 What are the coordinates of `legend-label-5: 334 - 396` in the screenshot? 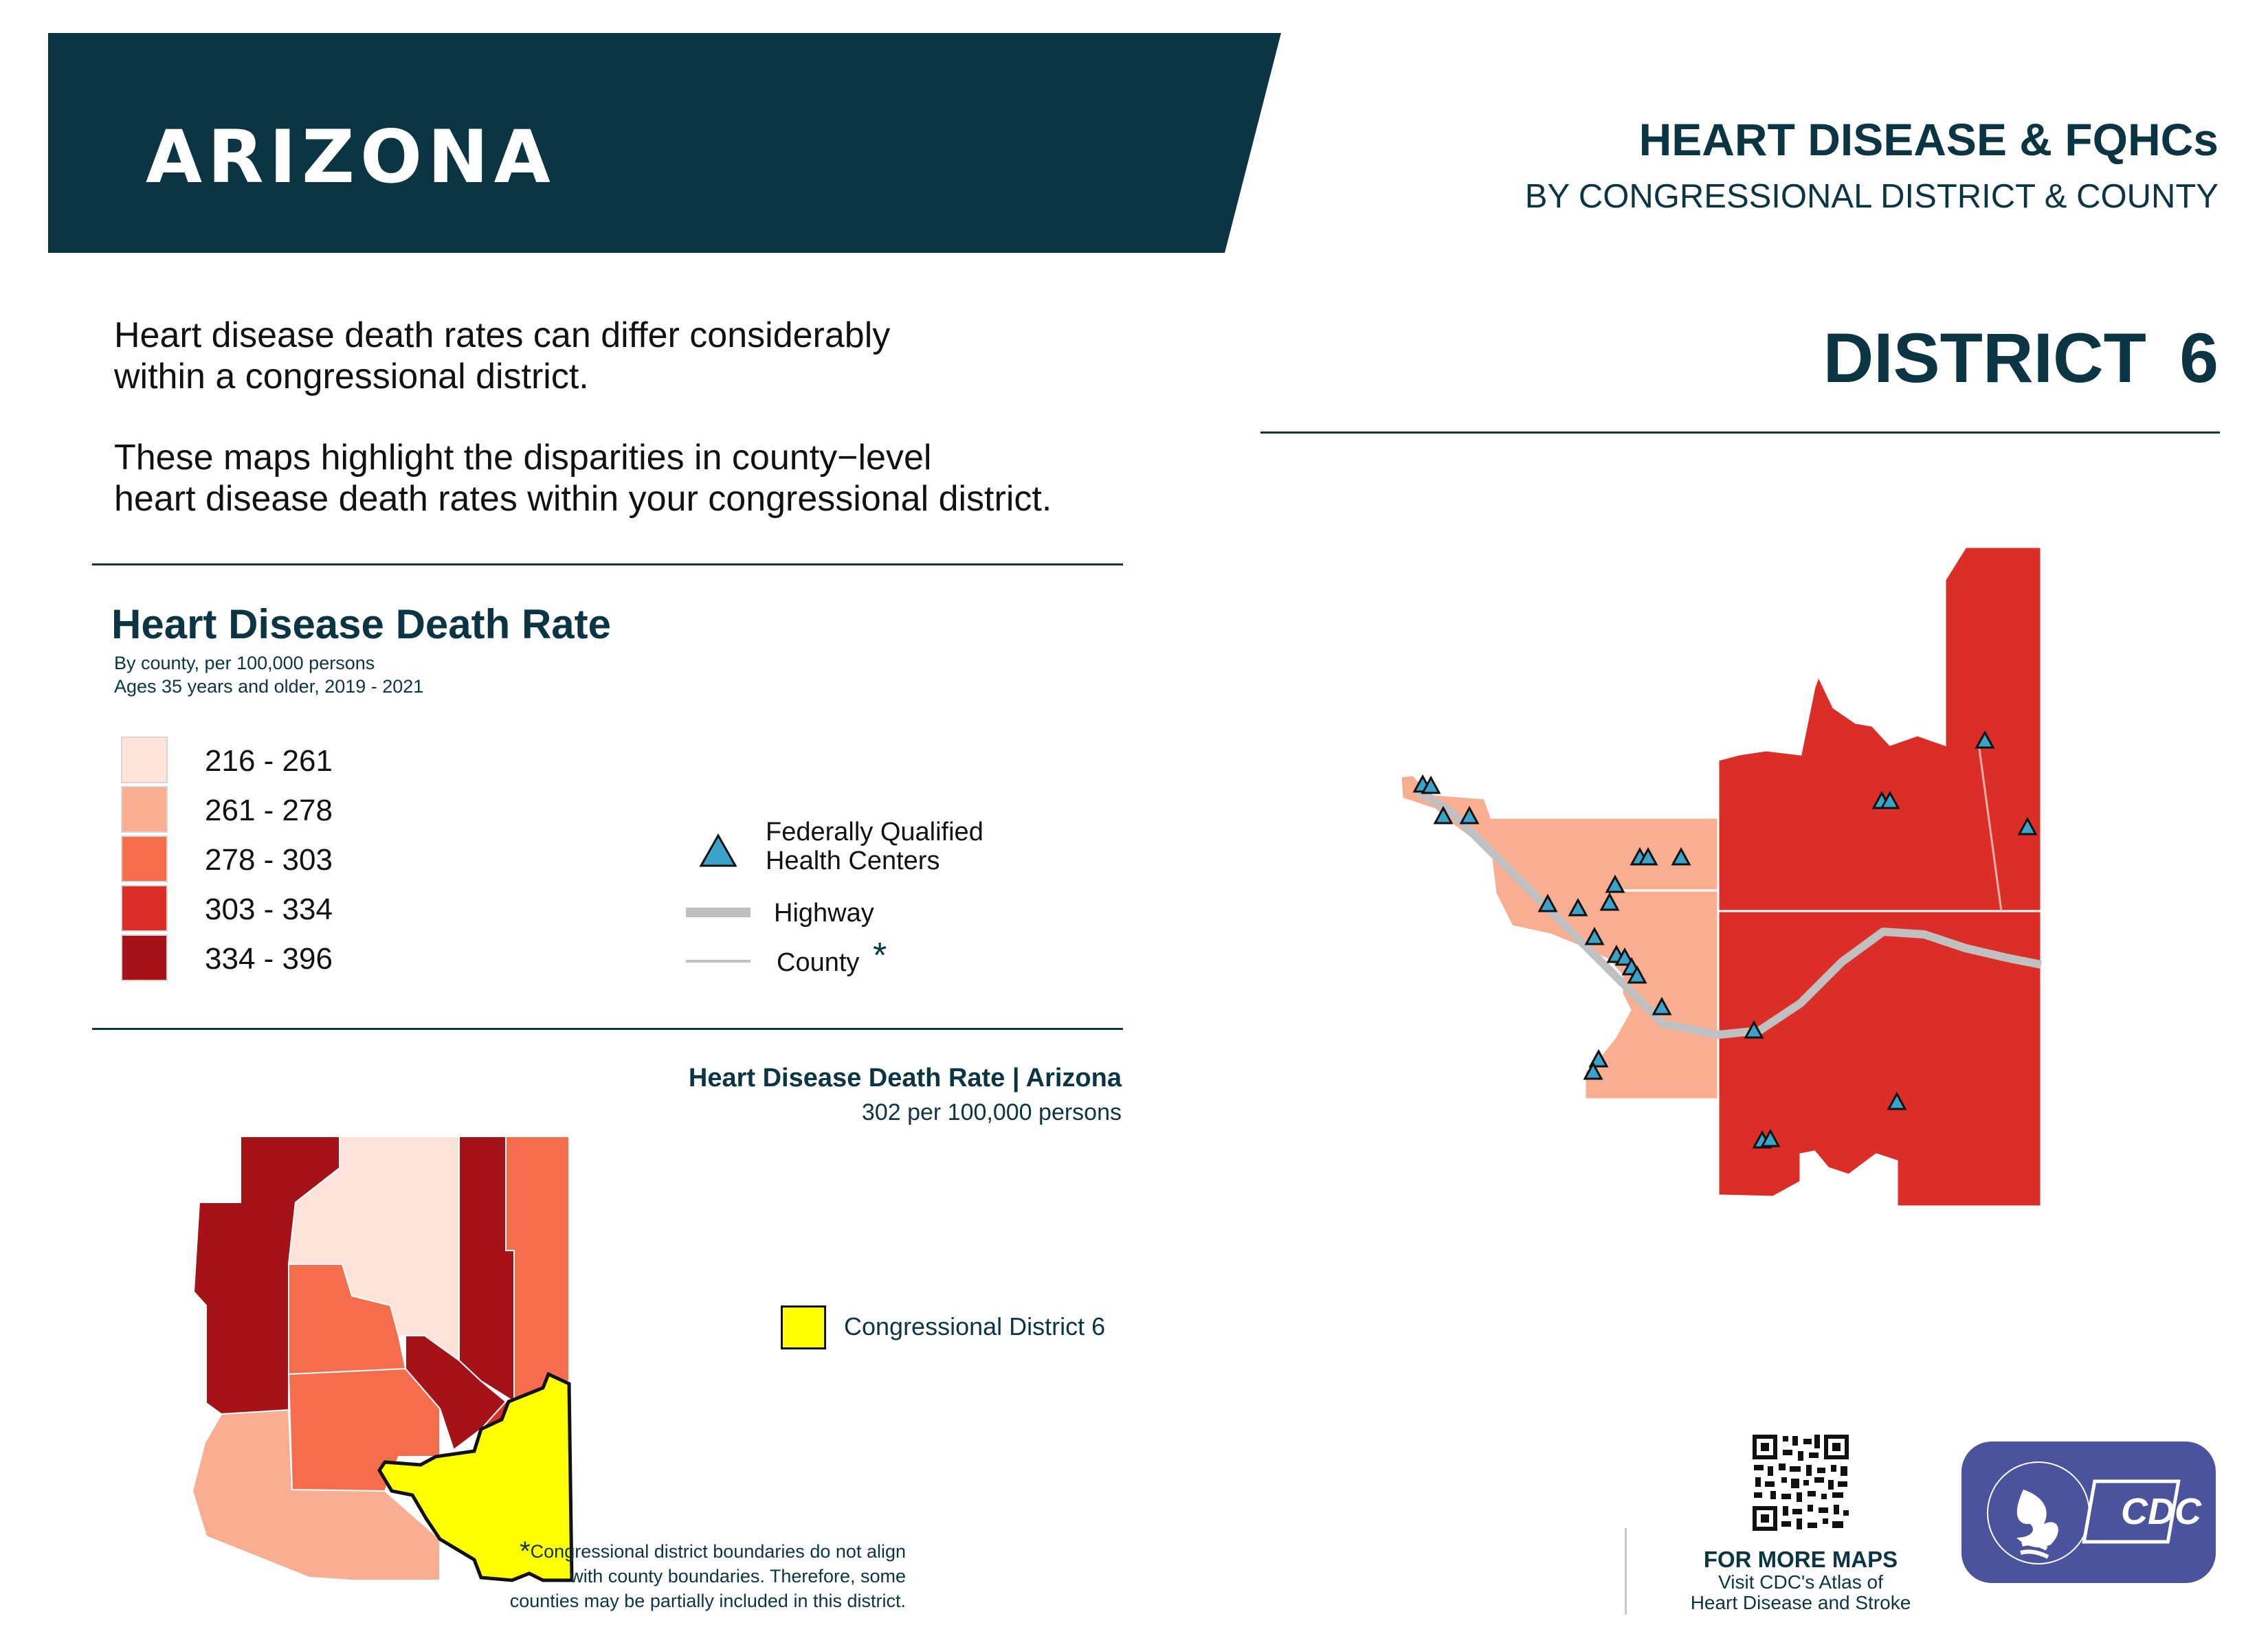 It's located at (269, 959).